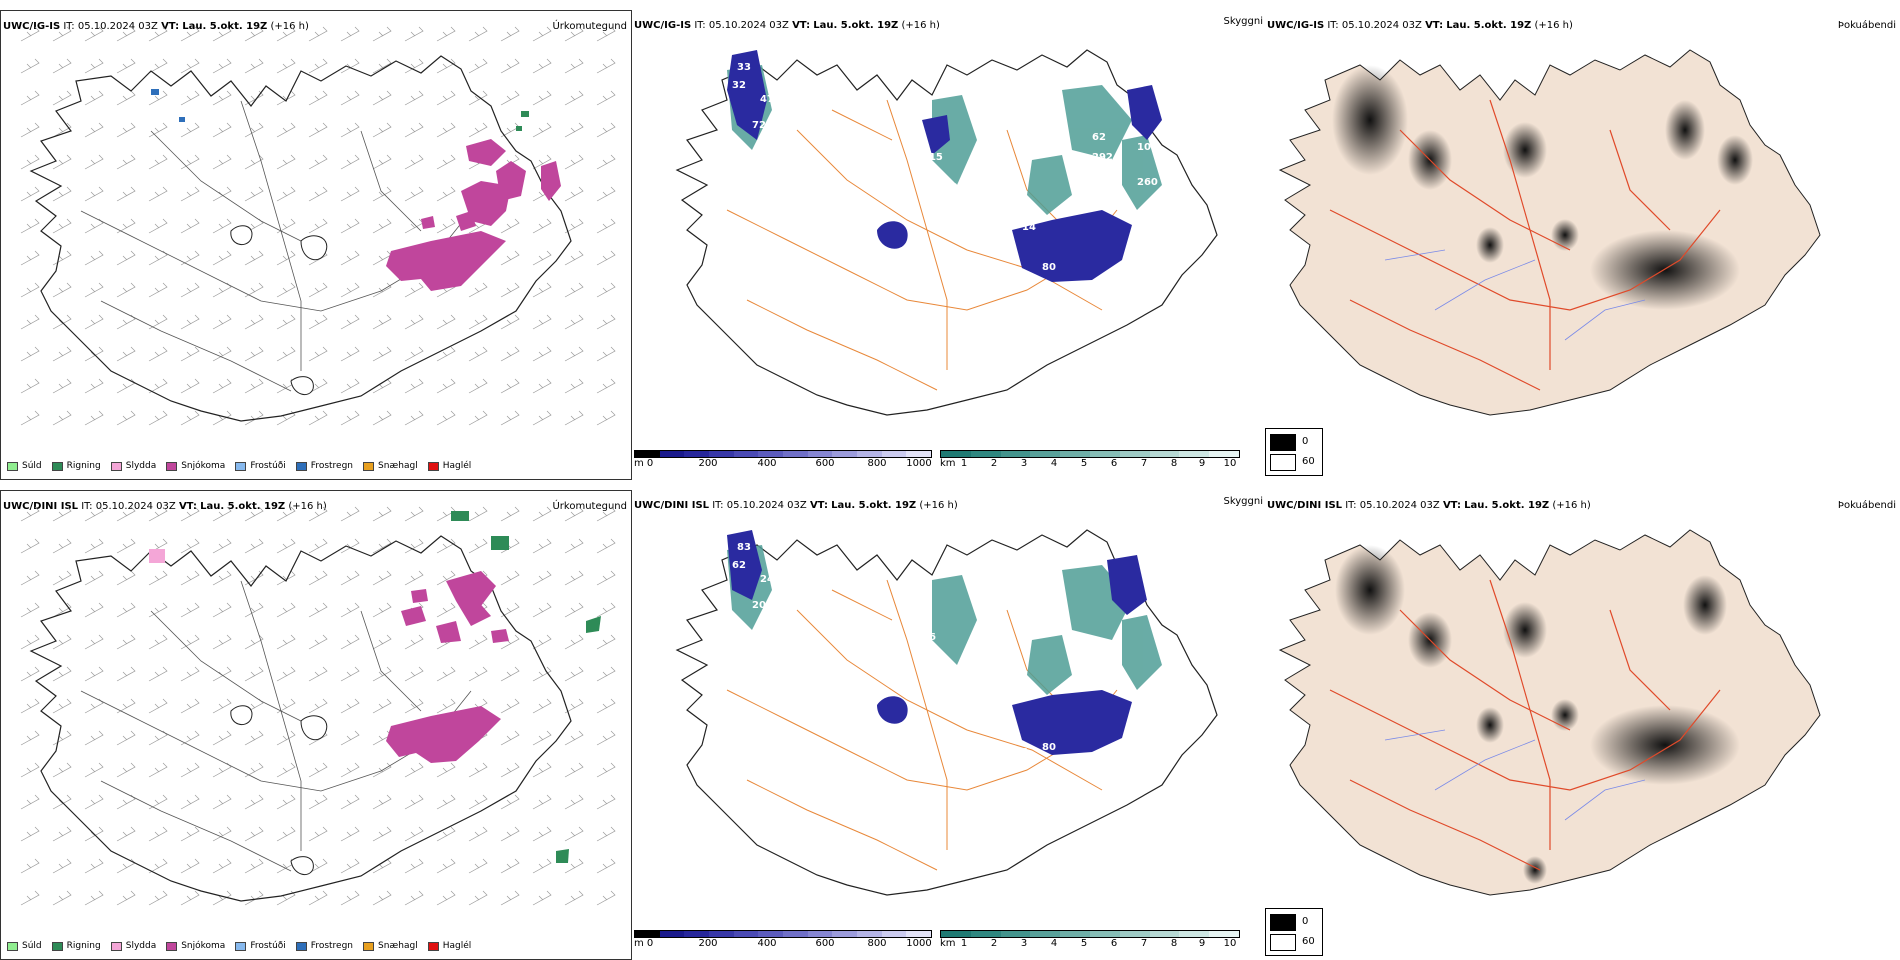 Image resolution: width=1900 pixels, height=960 pixels. I want to click on visibility-tick: 3, so click(1024, 463).